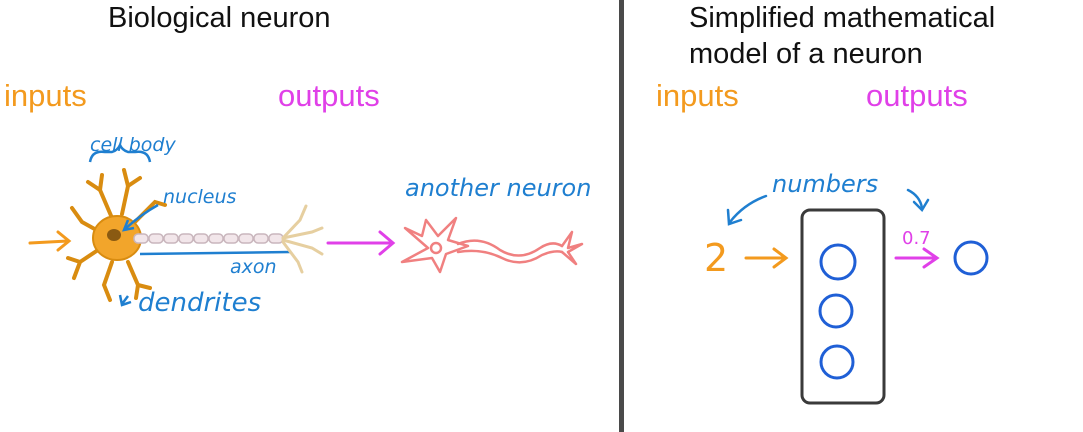 This screenshot has width=1083, height=432. What do you see at coordinates (621, 216) in the screenshot?
I see `panel-divider` at bounding box center [621, 216].